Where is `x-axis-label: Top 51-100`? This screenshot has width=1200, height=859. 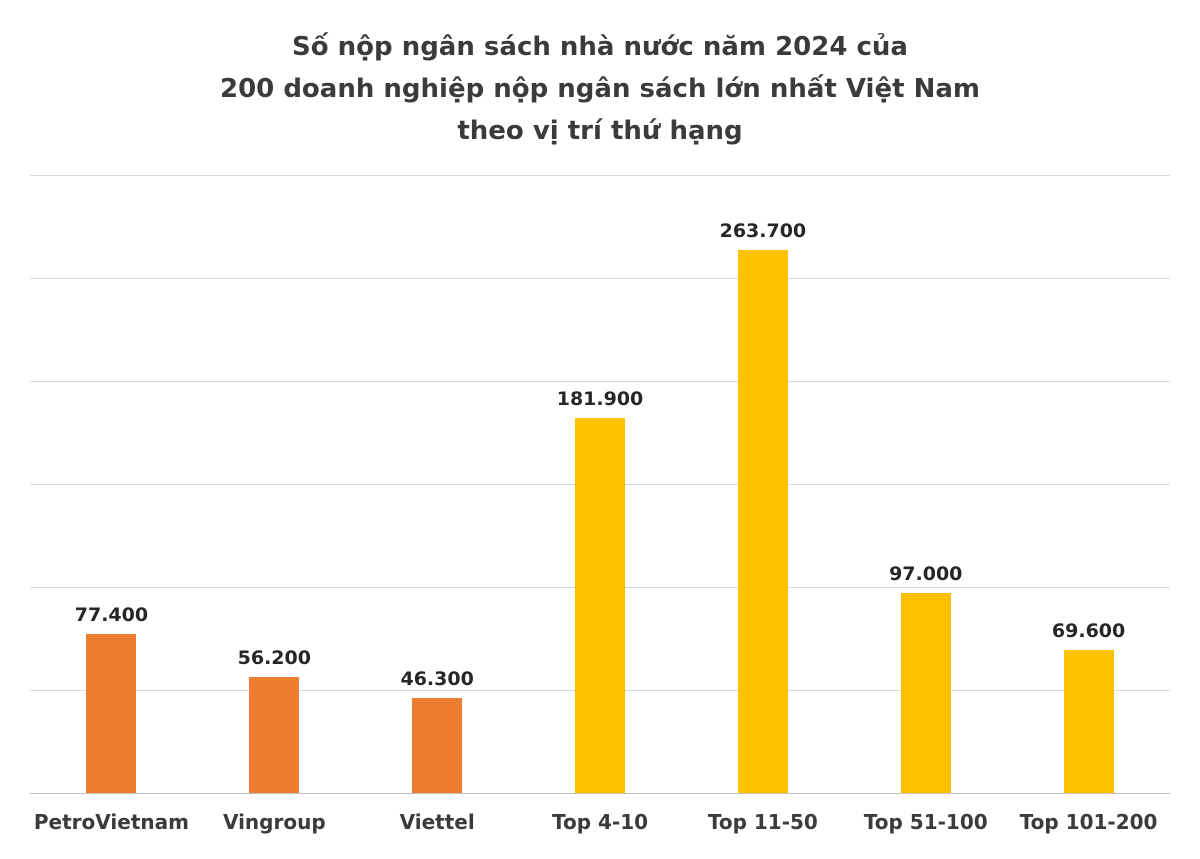
x-axis-label: Top 51-100 is located at coordinates (925, 822).